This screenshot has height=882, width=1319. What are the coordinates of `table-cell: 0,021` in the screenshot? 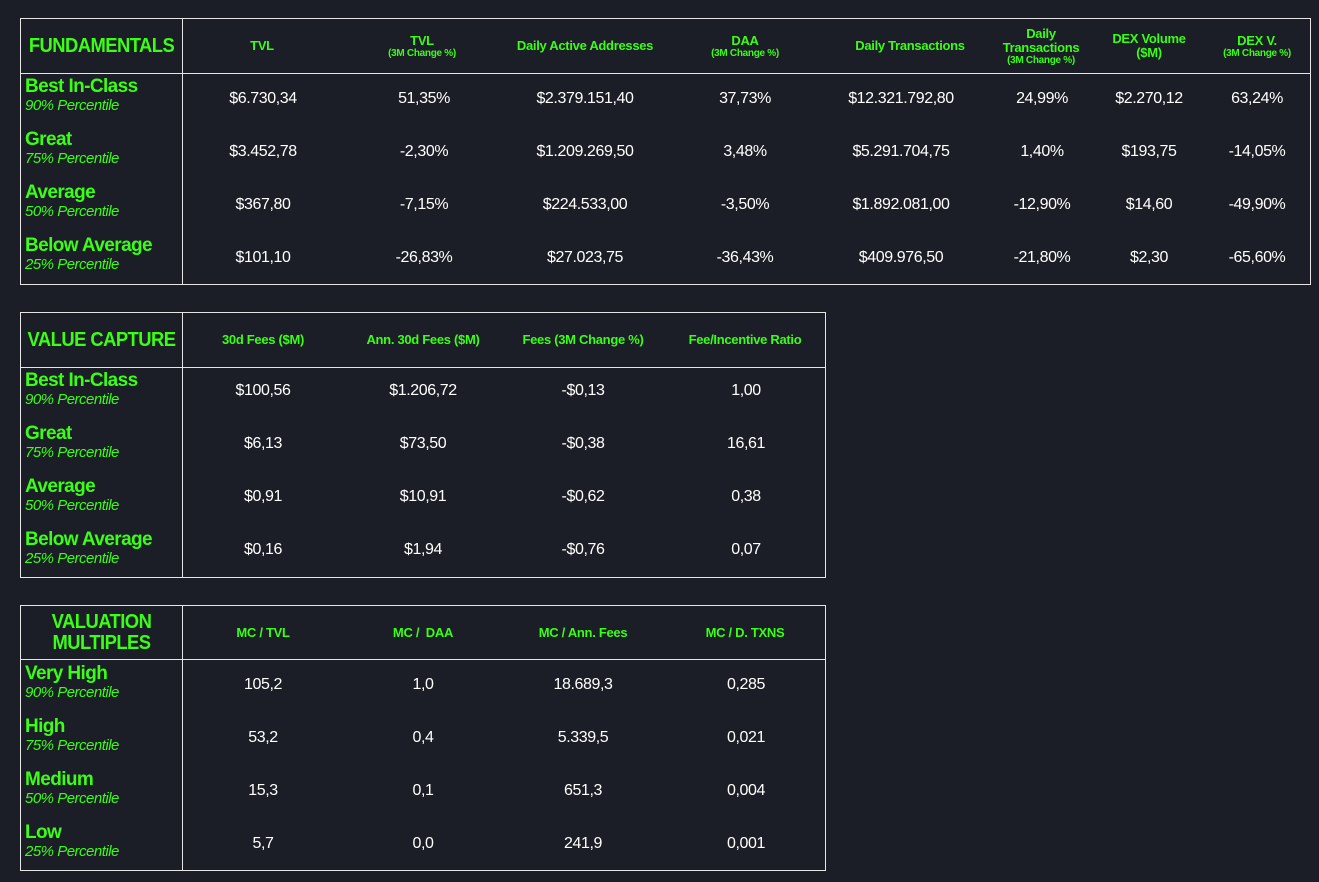 It's located at (746, 737).